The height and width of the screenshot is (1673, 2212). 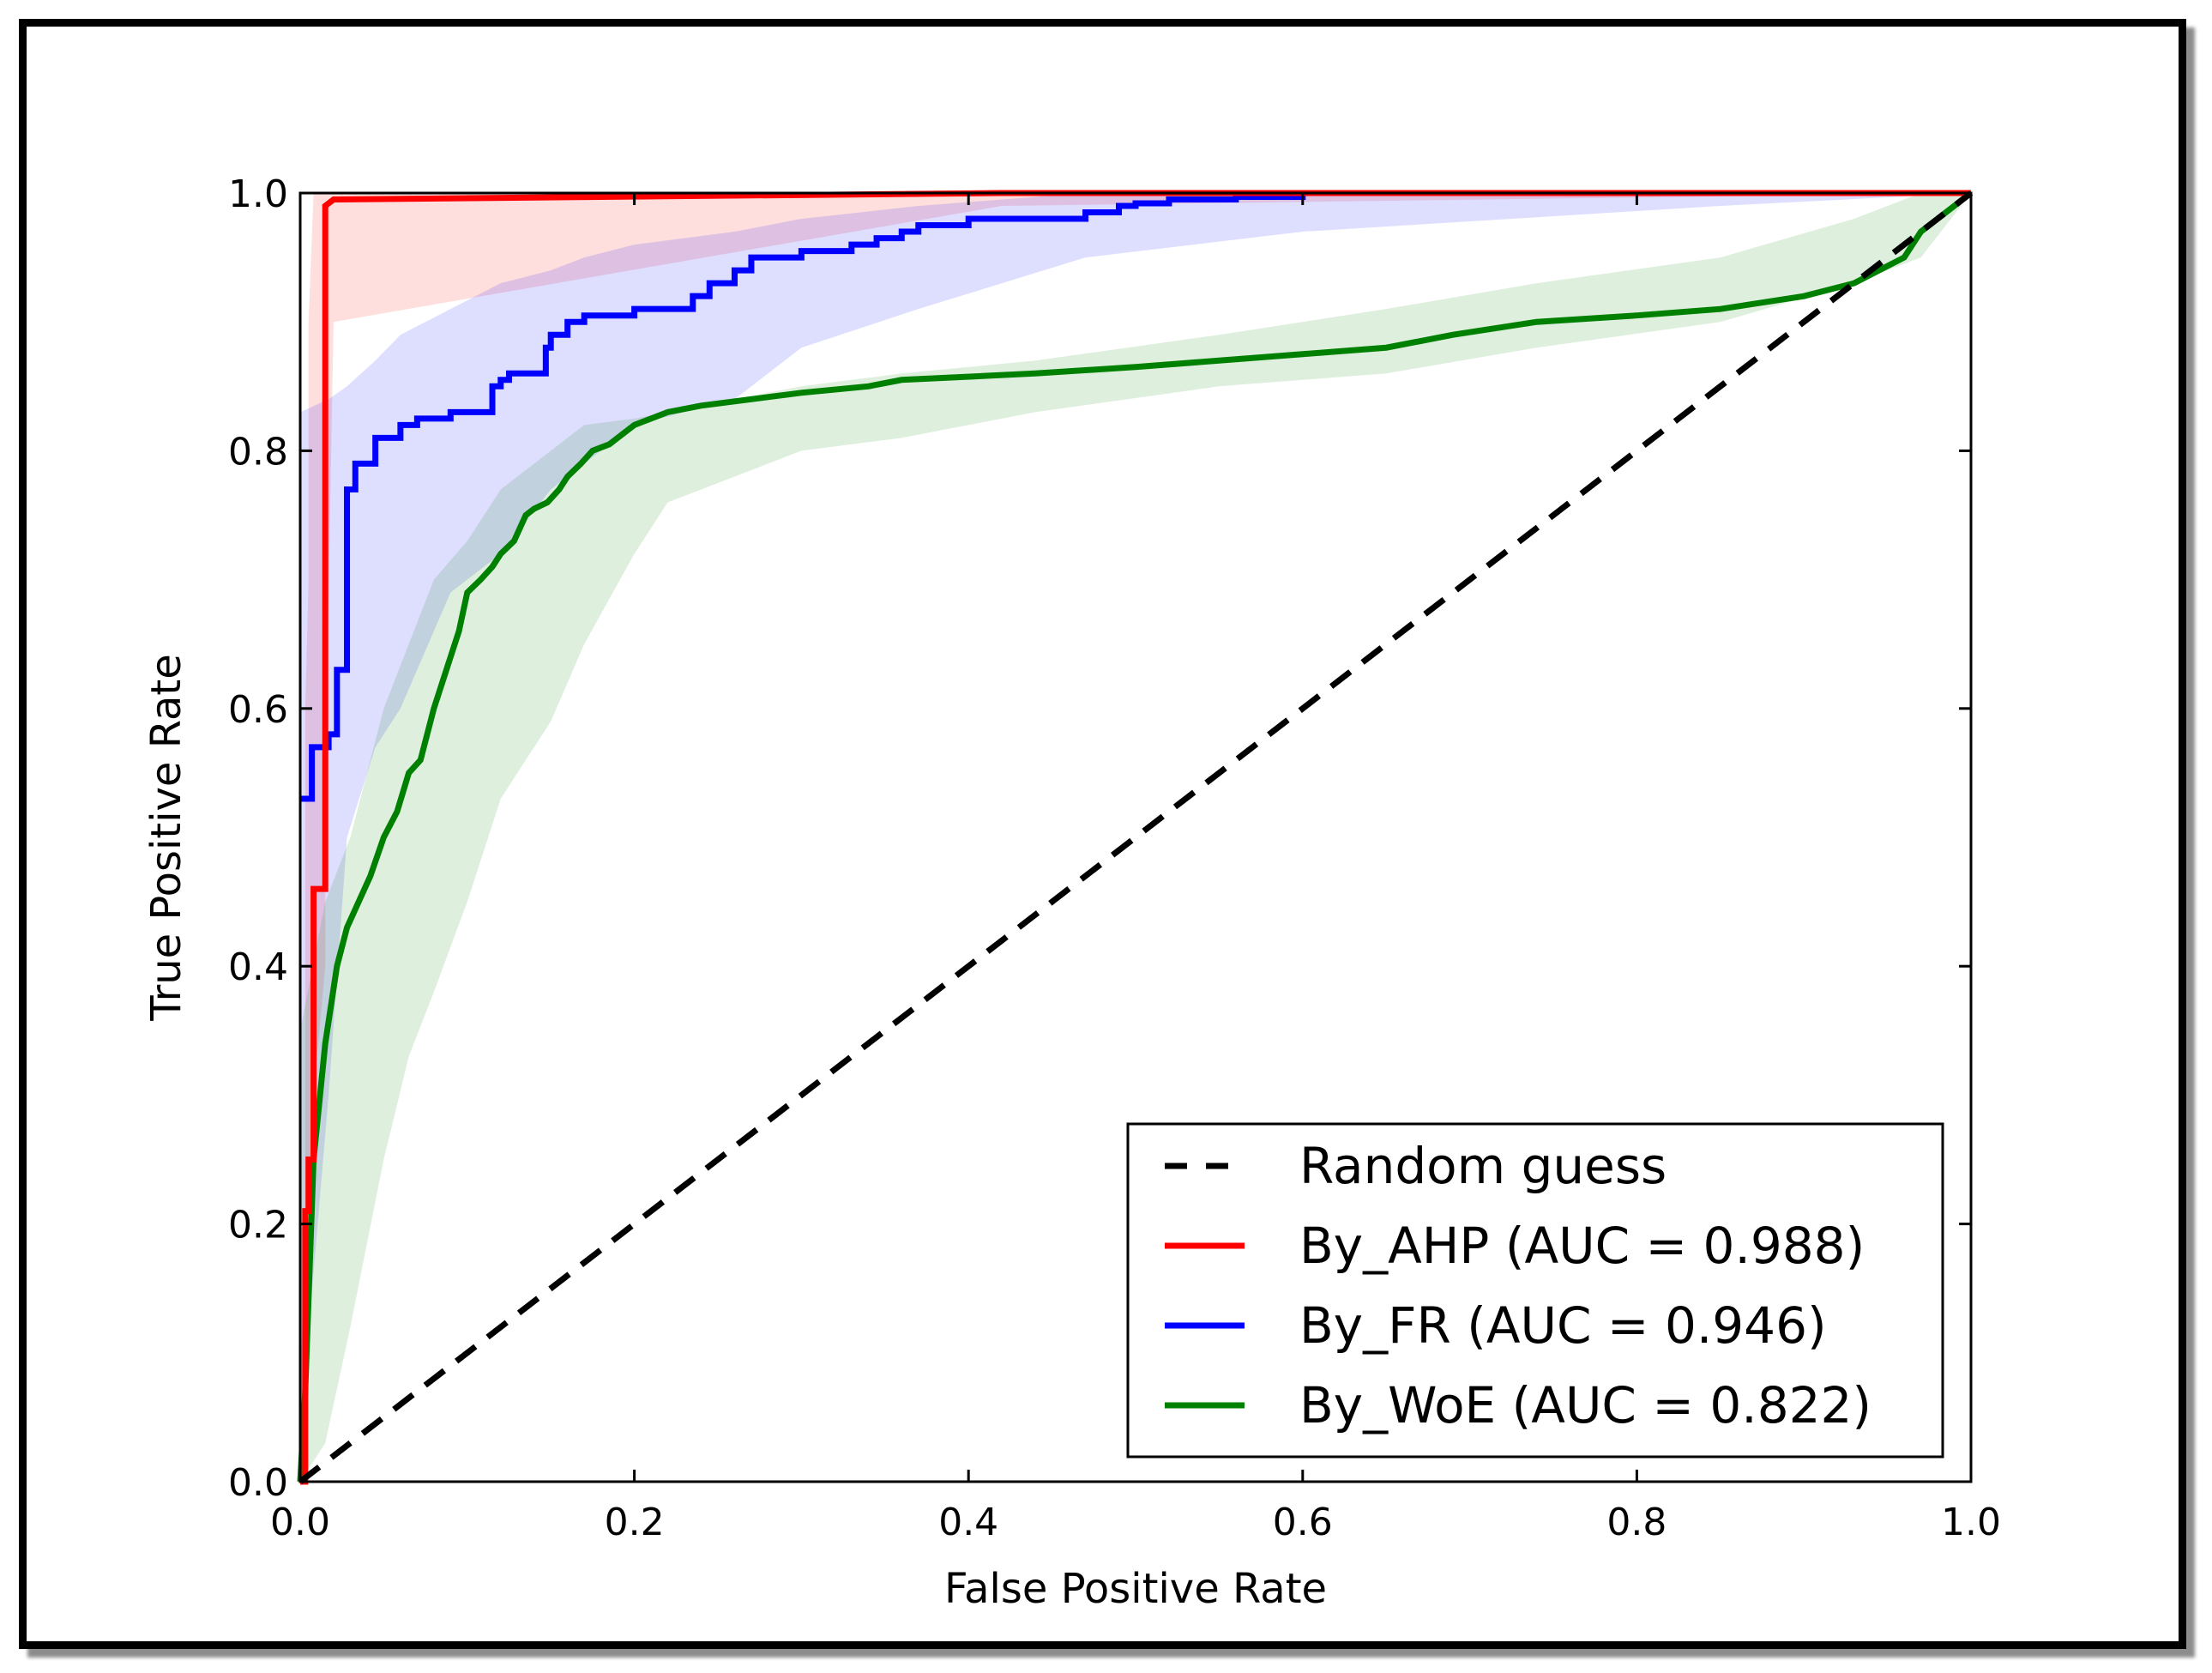 I want to click on y-tick-labels: 0.0 0.2 0.4 0.6 0.8 1.0, so click(x=258, y=839).